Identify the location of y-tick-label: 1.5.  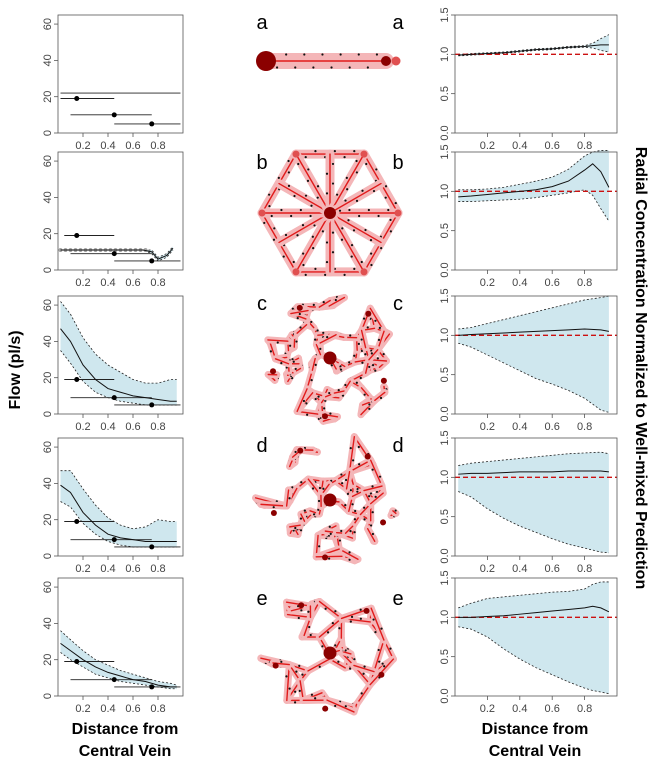
(445, 151).